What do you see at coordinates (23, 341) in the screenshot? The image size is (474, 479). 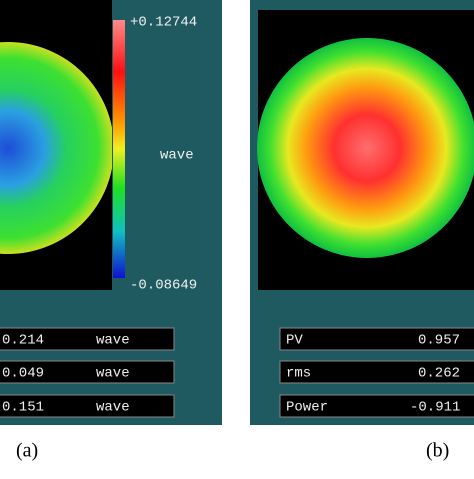 I see `field-value: 0.214` at bounding box center [23, 341].